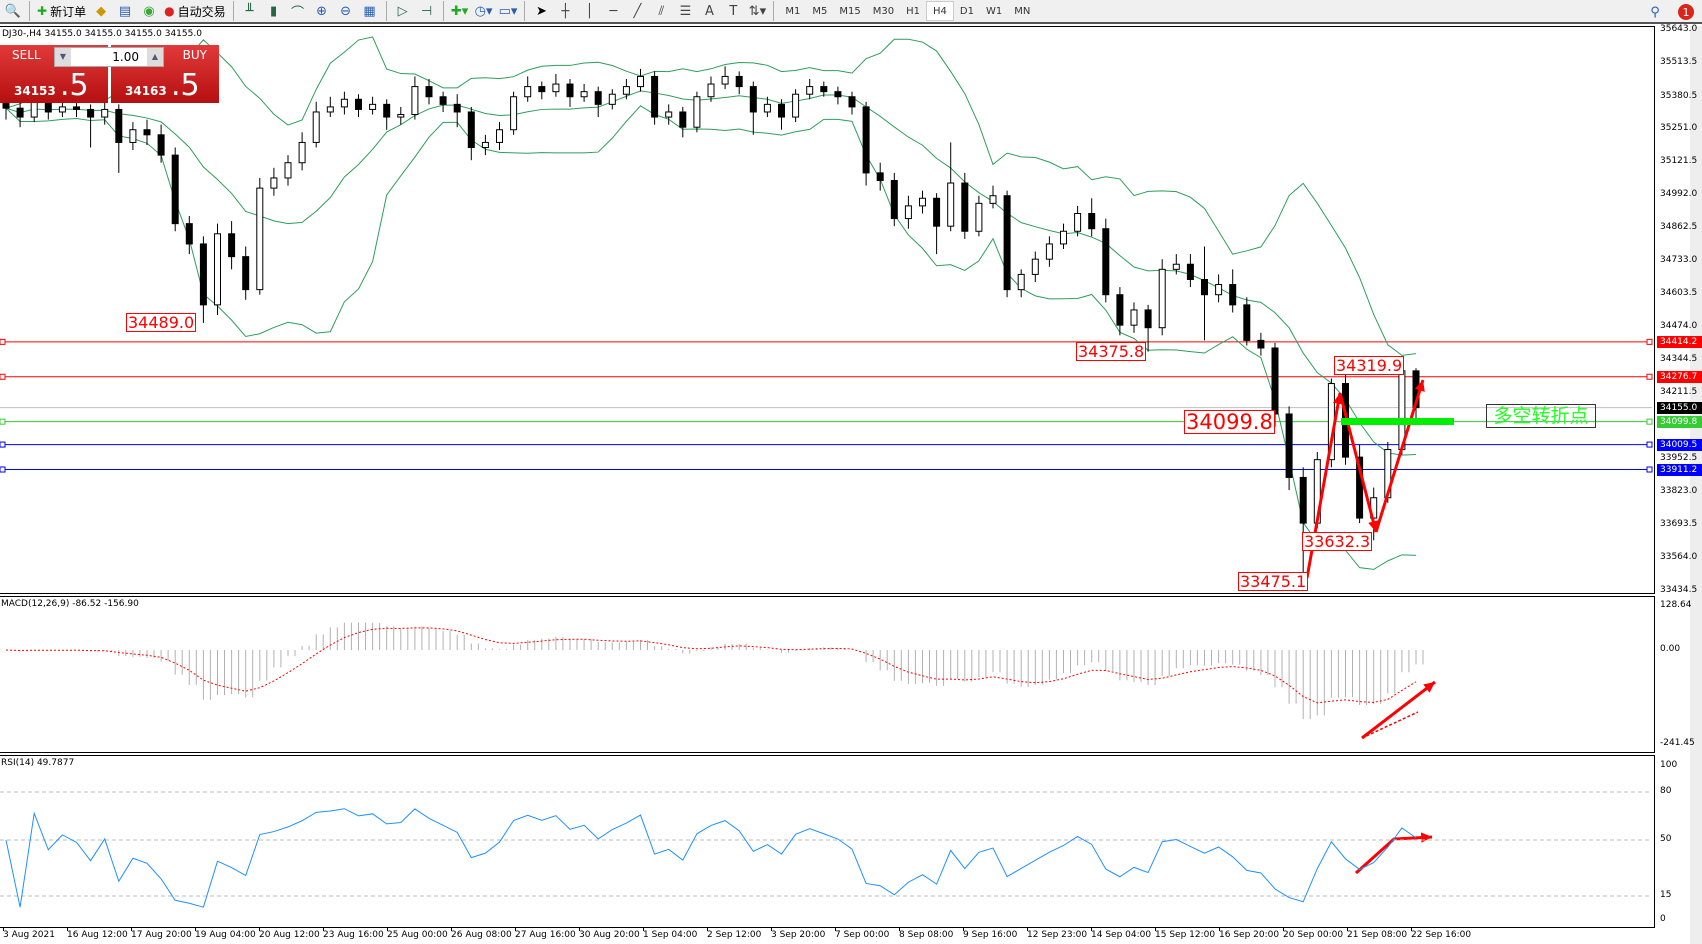 Image resolution: width=1702 pixels, height=944 pixels. I want to click on new-order-icon: ✚, so click(42, 11).